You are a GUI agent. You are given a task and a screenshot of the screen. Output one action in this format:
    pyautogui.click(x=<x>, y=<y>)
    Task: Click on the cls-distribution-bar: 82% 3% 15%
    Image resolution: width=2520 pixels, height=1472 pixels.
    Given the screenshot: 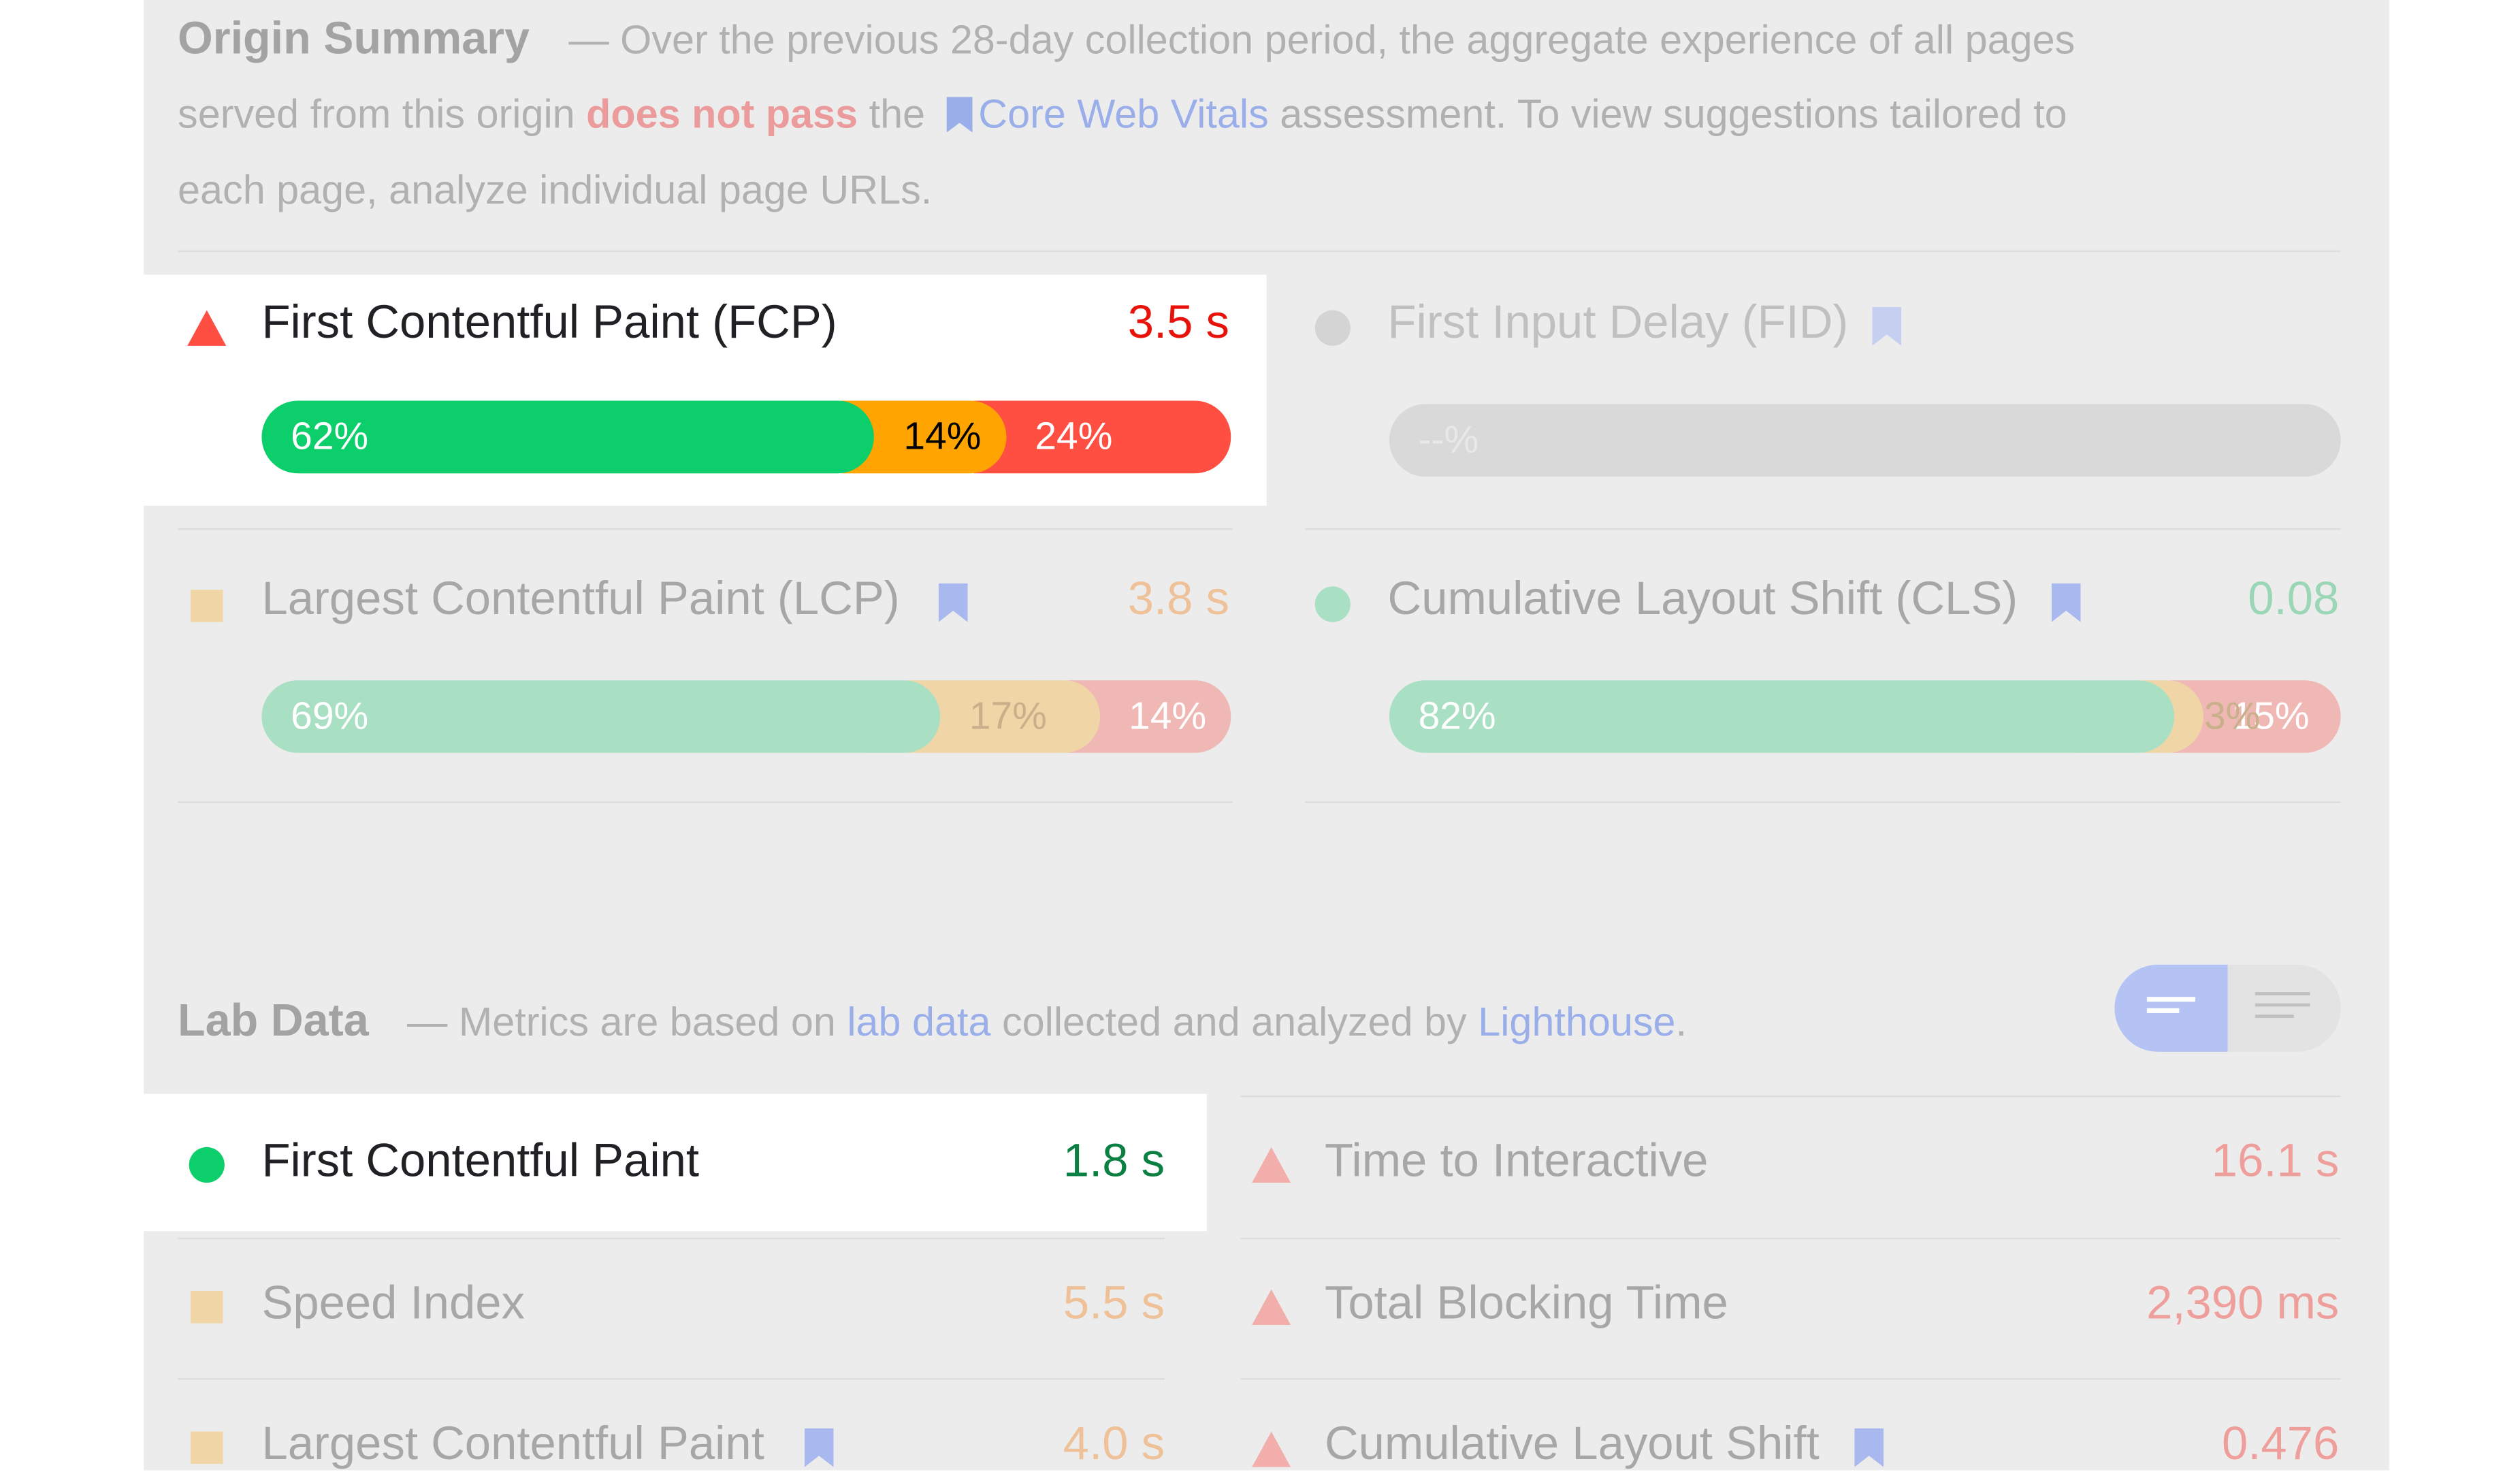 What is the action you would take?
    pyautogui.click(x=1865, y=716)
    